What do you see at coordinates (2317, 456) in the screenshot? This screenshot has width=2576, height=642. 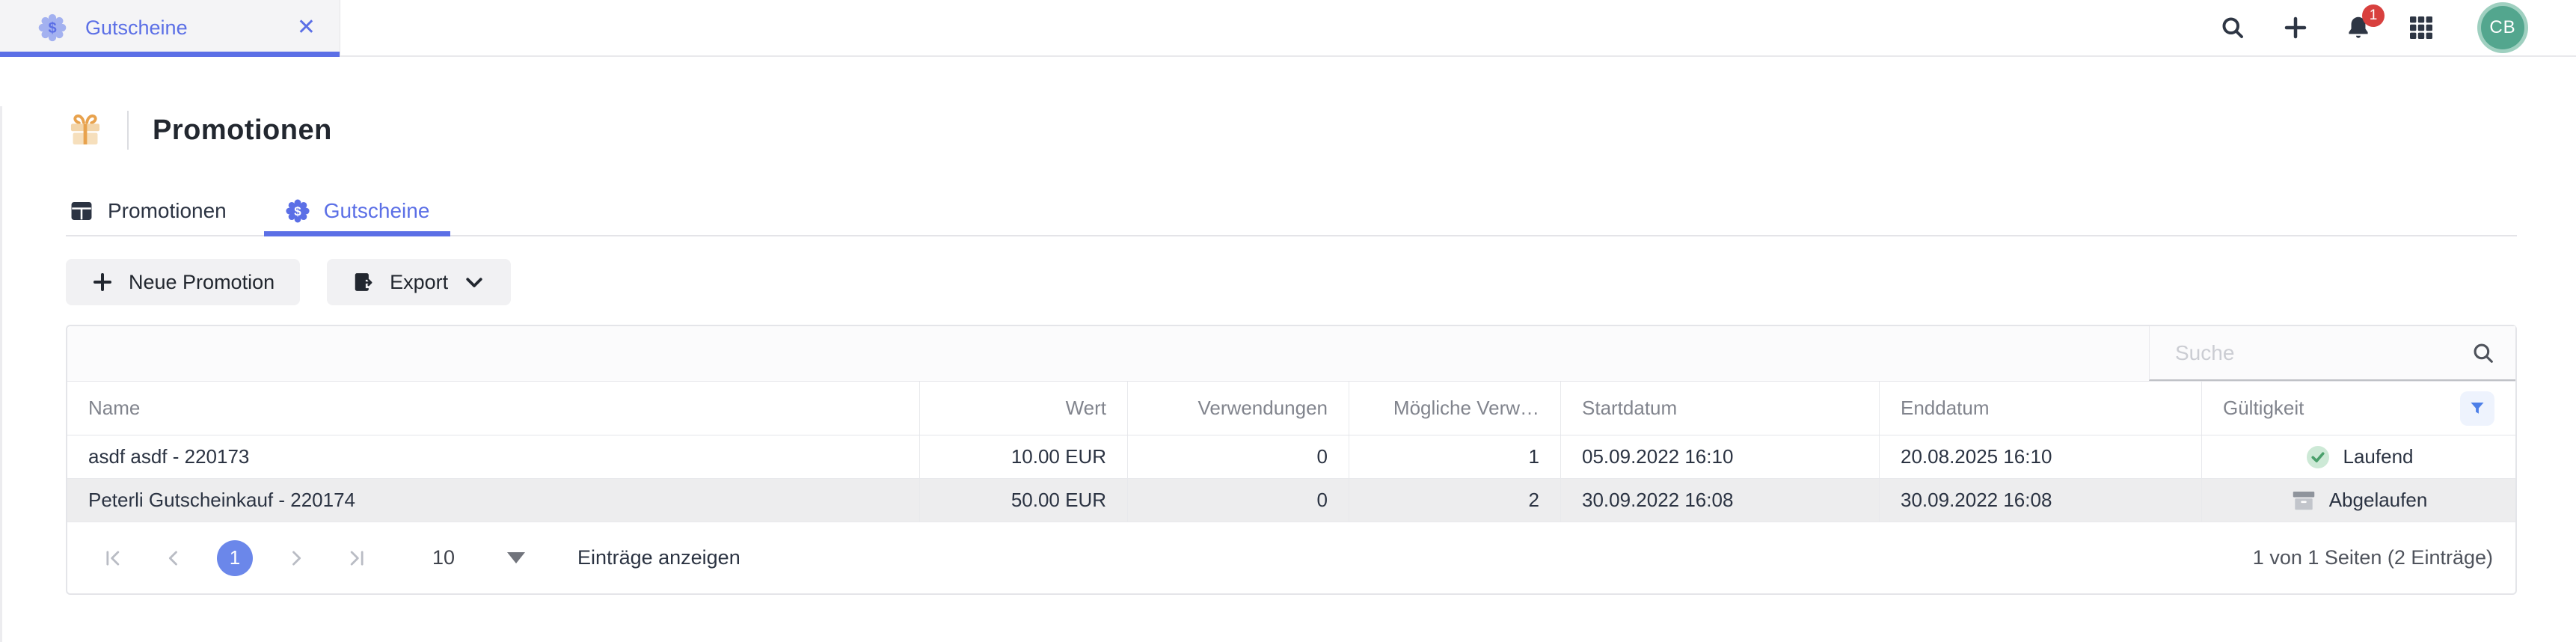 I see `status-active-check-icon` at bounding box center [2317, 456].